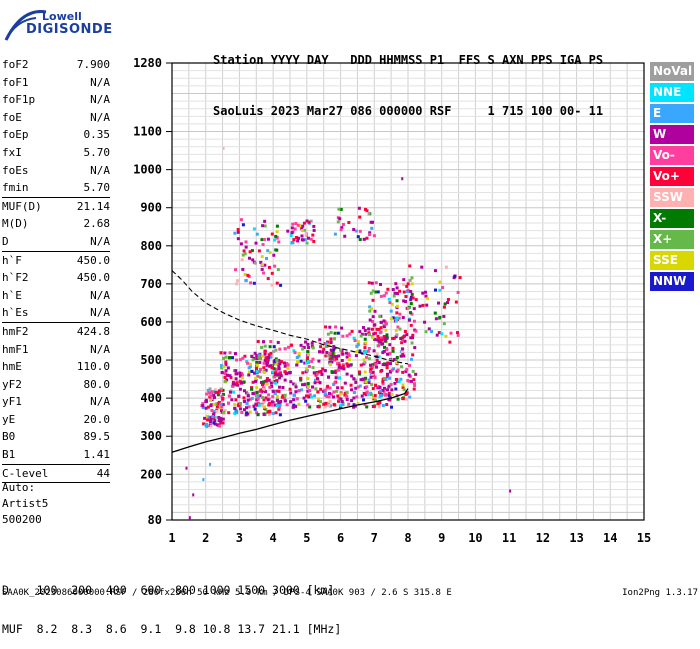  I want to click on legend-item: W, so click(672, 134).